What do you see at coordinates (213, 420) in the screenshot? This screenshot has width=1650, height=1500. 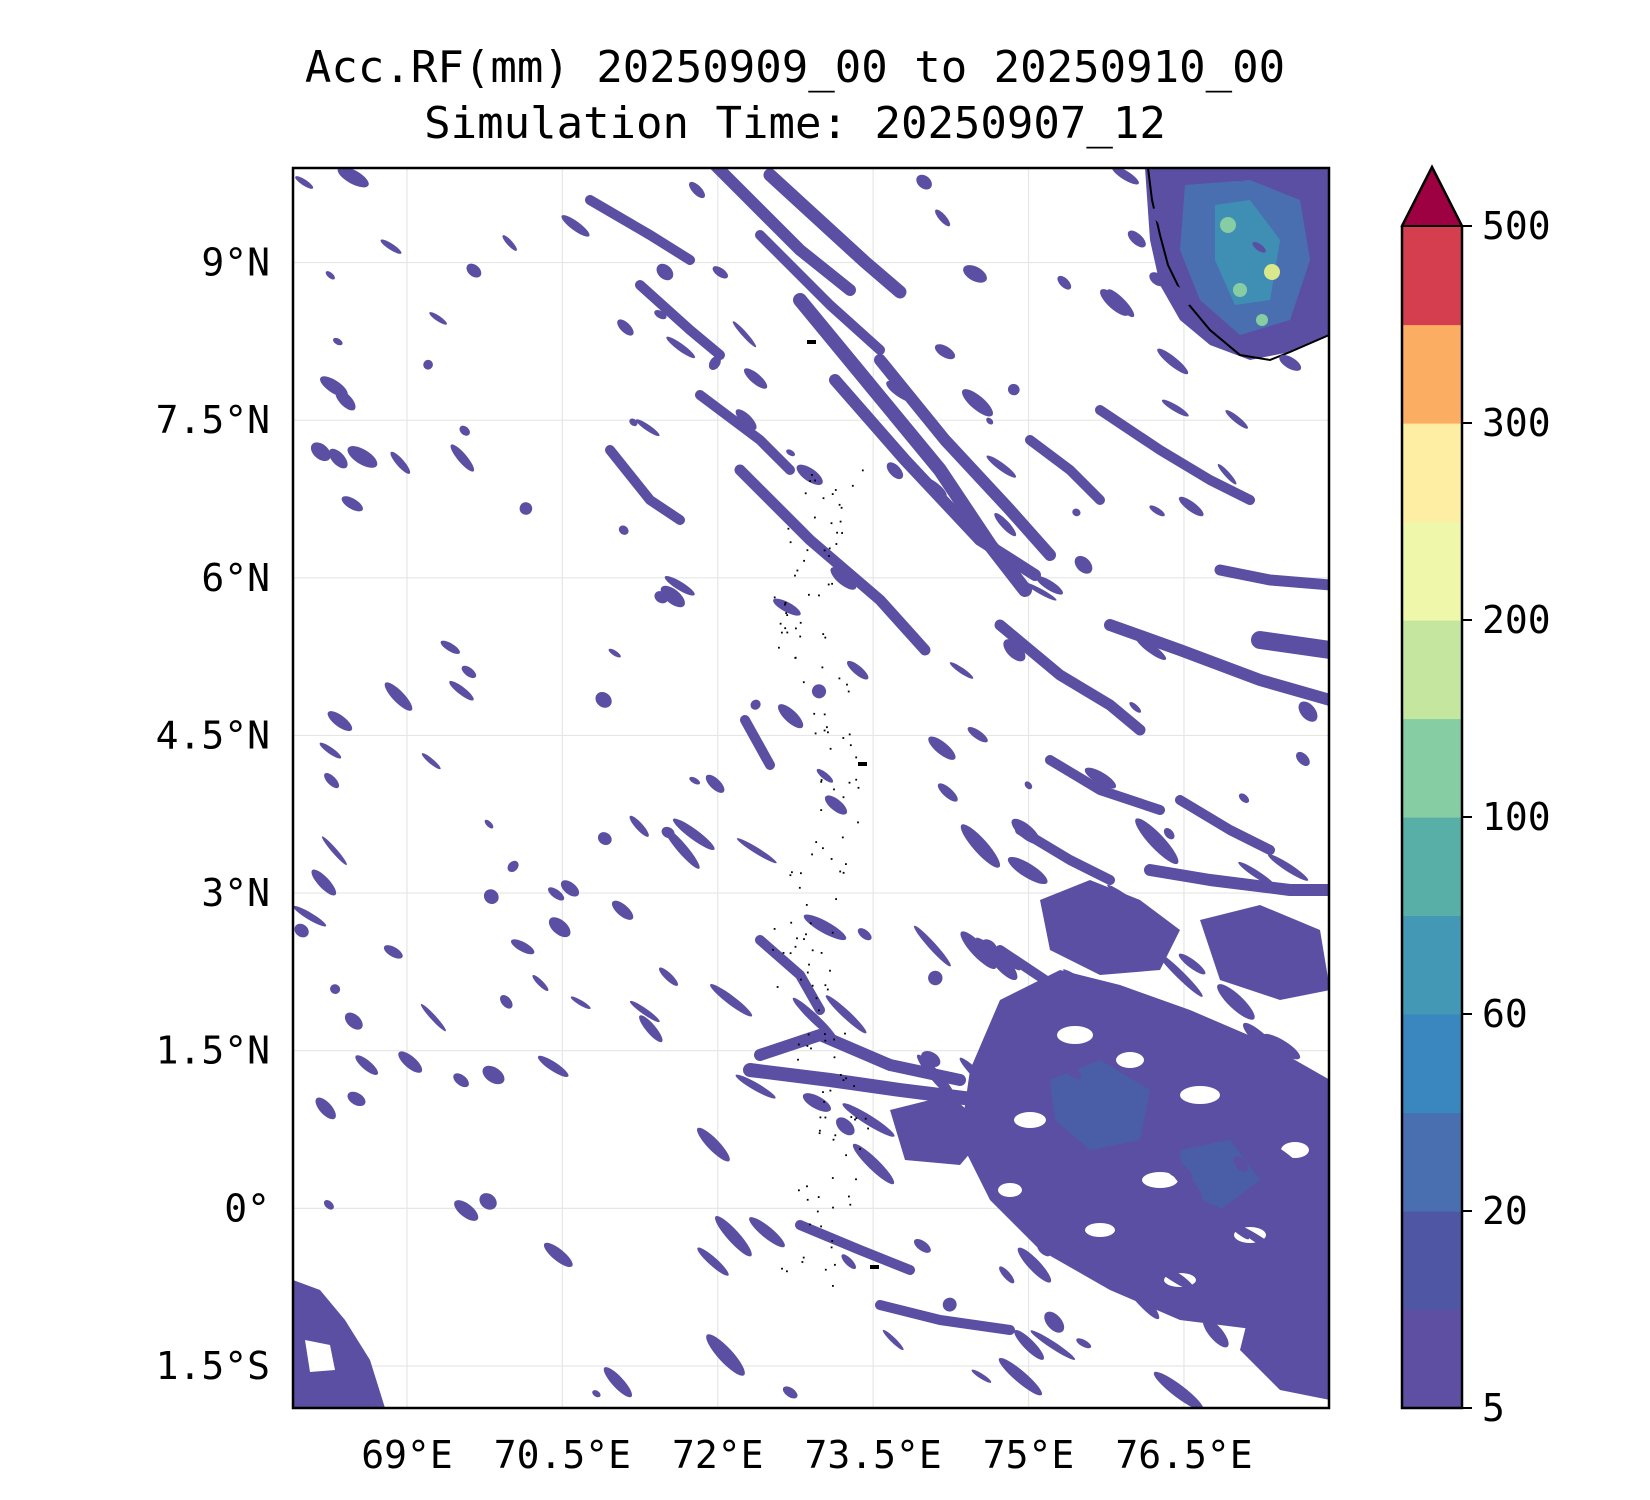 I see `lat-tick-label: 7.5°N` at bounding box center [213, 420].